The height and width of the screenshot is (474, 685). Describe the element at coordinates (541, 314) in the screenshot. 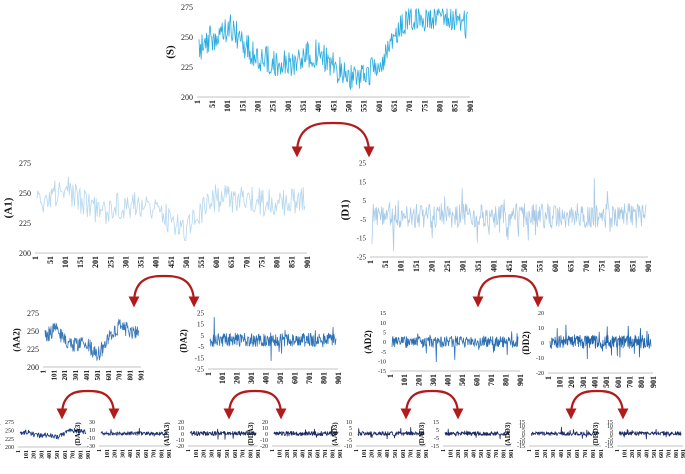

I see `y-tick-label: 20` at that location.